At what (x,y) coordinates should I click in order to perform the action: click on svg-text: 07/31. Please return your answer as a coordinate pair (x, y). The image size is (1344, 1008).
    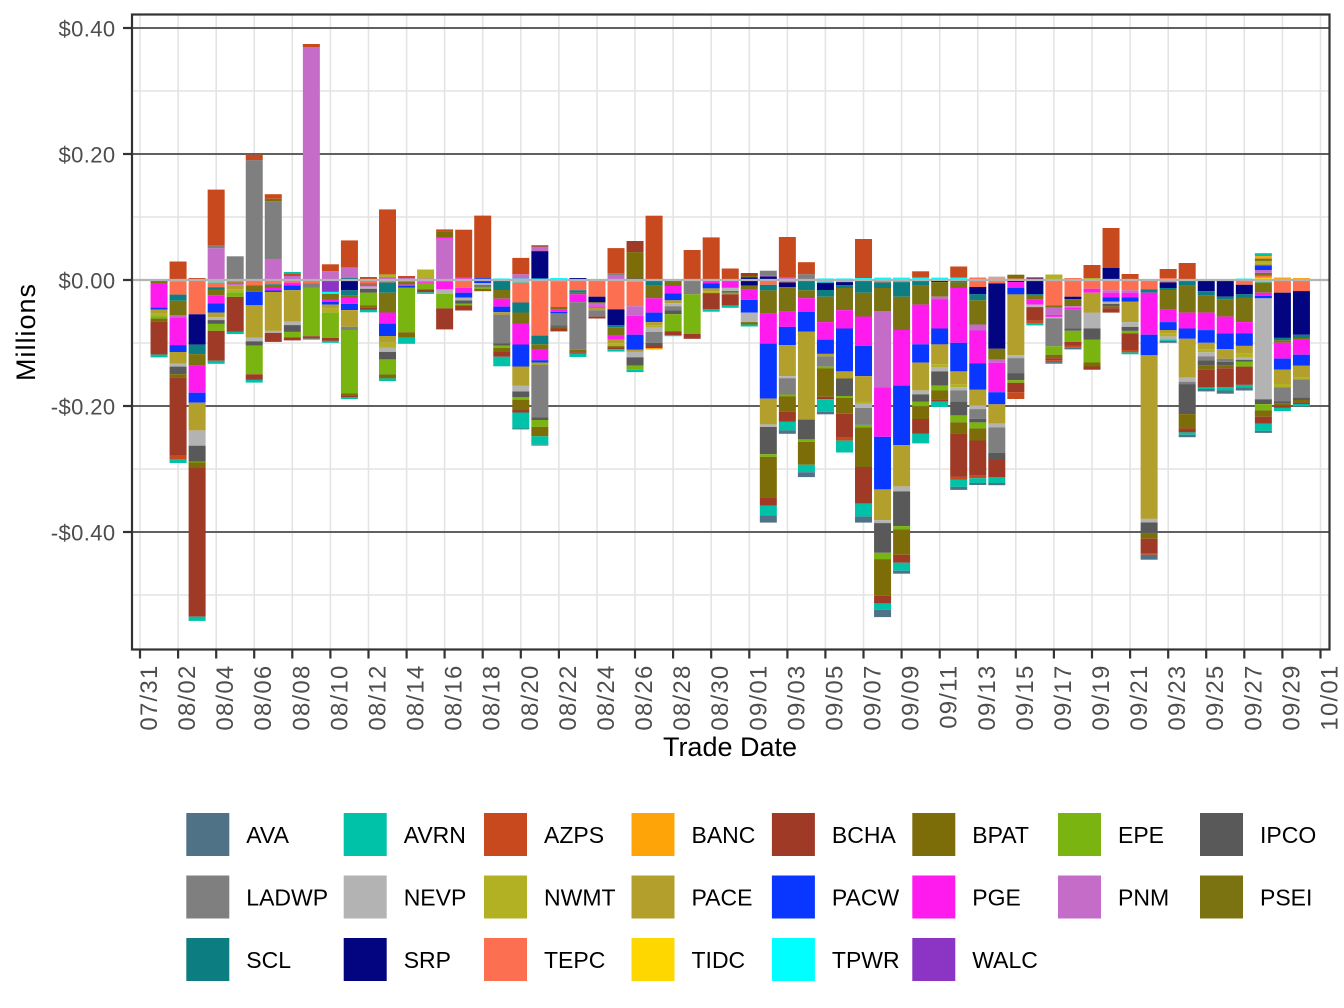
    Looking at the image, I should click on (149, 698).